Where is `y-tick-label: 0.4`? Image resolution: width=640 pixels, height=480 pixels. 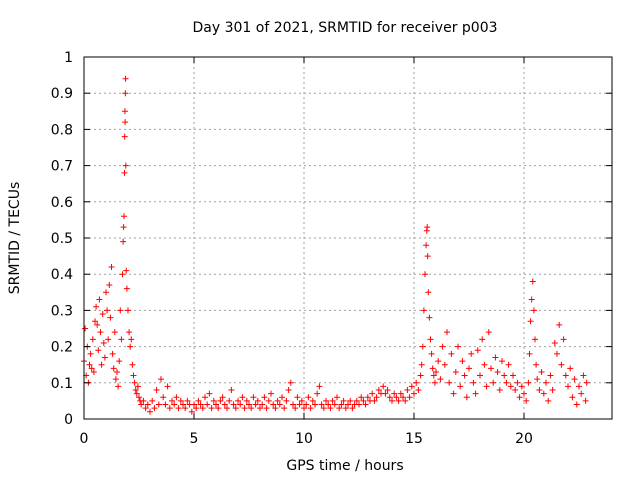 y-tick-label: 0.4 is located at coordinates (62, 275).